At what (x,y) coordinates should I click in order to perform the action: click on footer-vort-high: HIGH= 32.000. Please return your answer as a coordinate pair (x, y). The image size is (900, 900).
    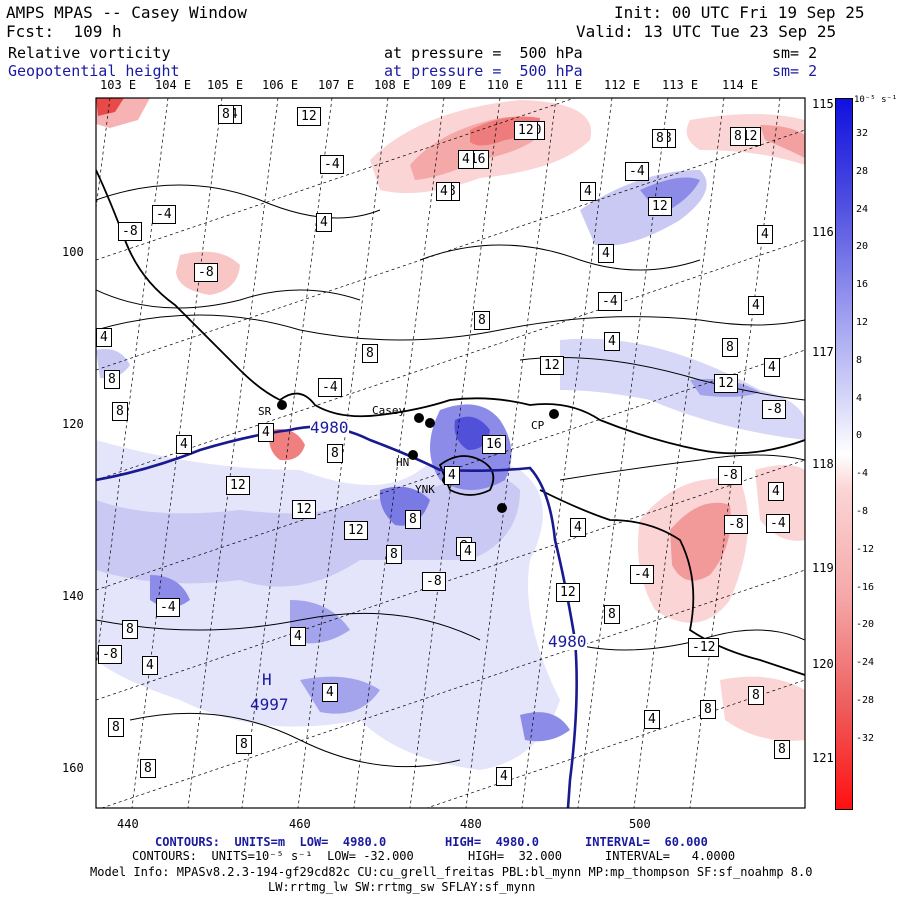
    Looking at the image, I should click on (515, 856).